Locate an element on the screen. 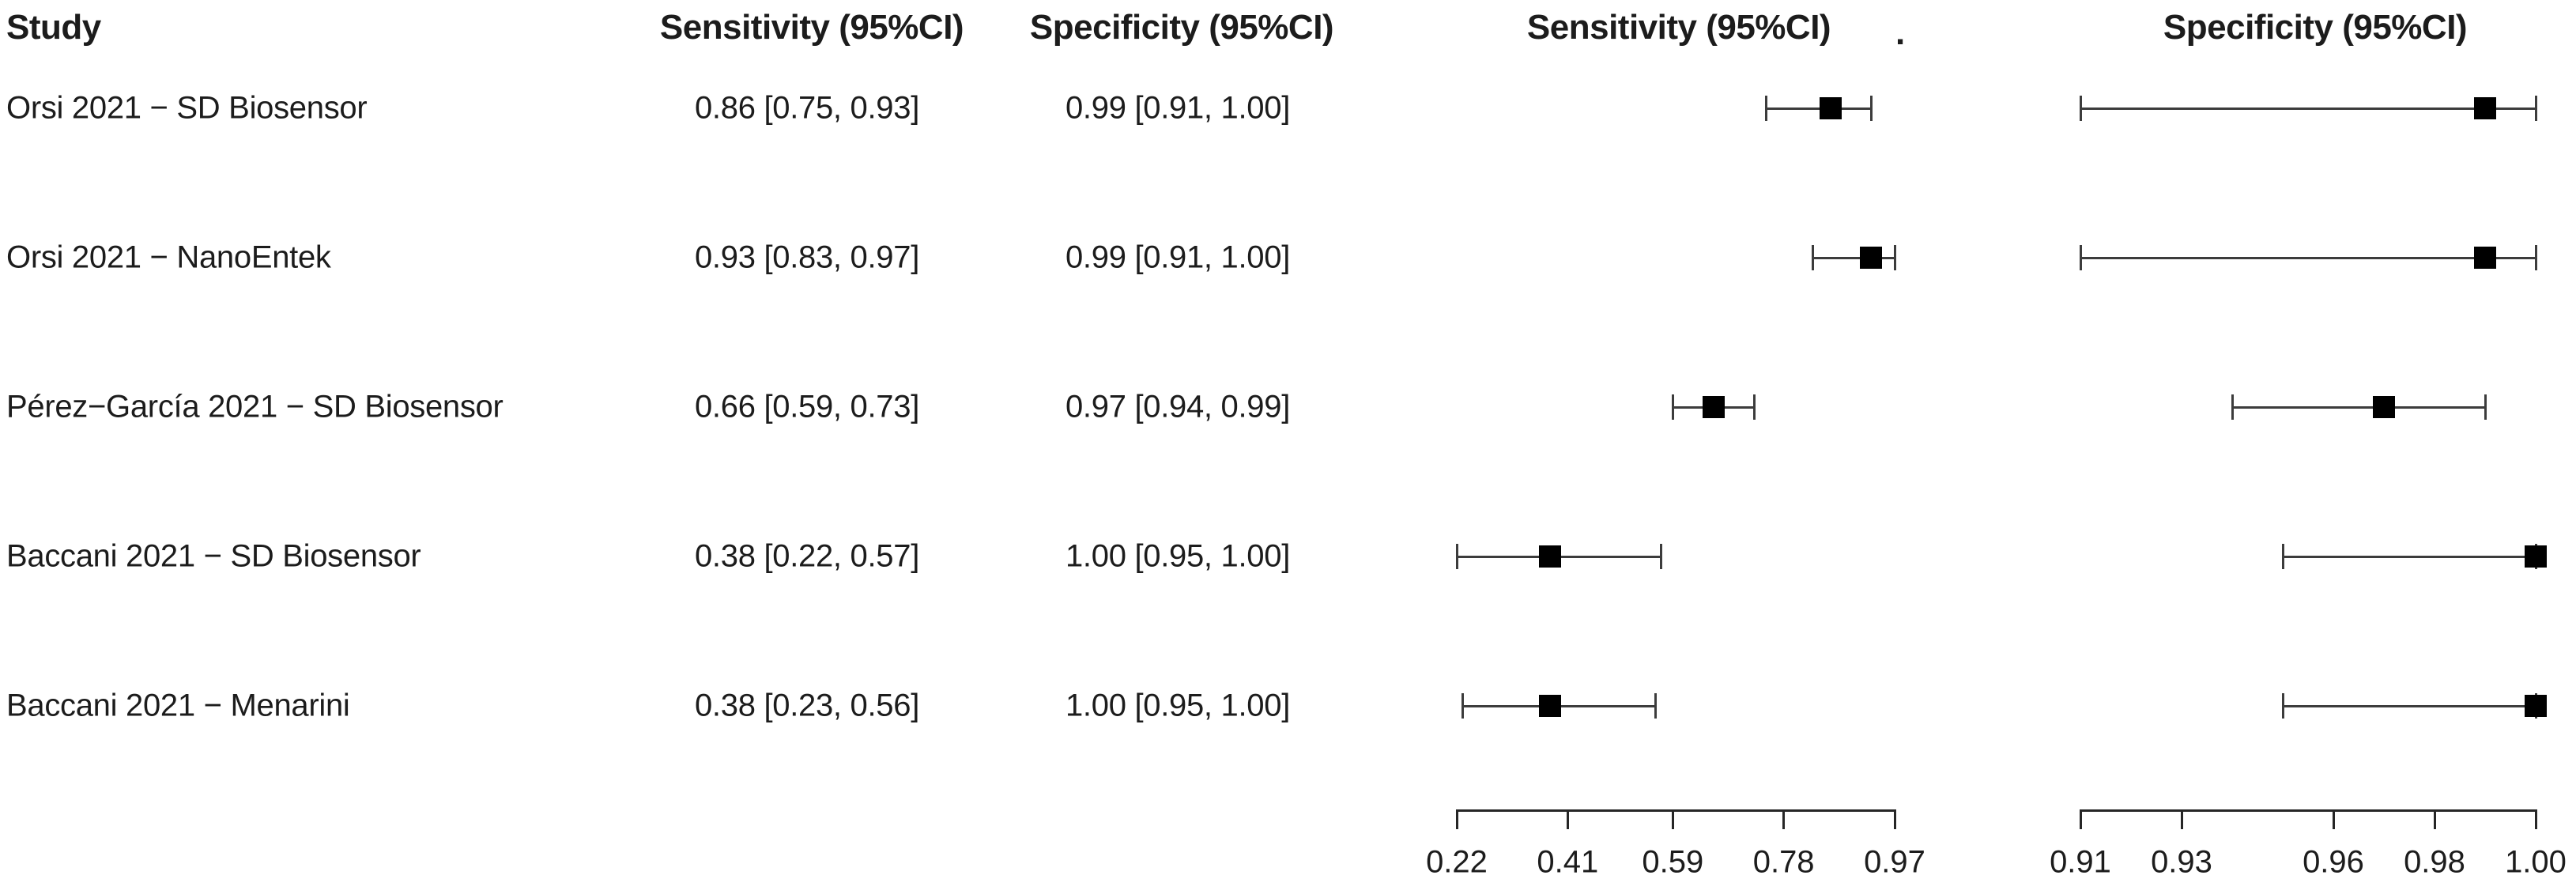 This screenshot has width=2576, height=894. study-label: Baccani 2021 − SD Biosensor is located at coordinates (213, 556).